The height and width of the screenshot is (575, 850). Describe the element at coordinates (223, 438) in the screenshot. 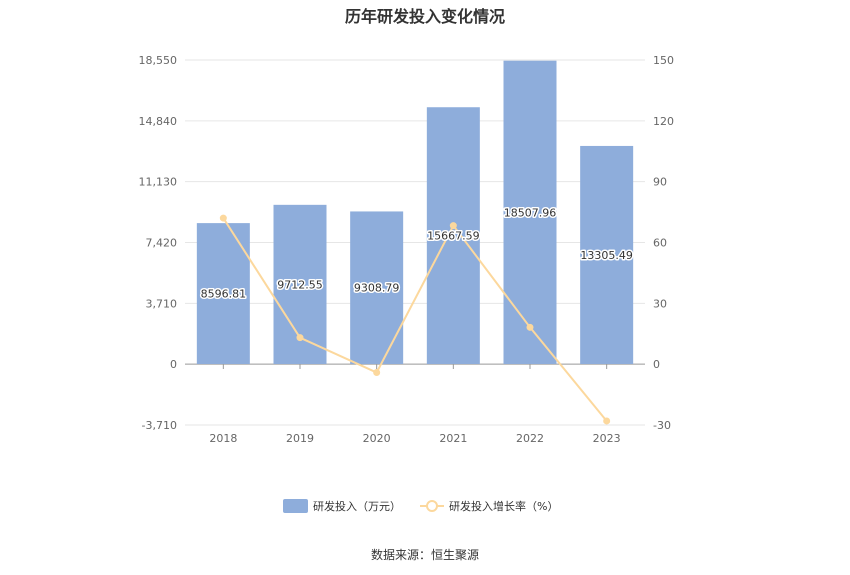

I see `x-tick-label: 2018` at that location.